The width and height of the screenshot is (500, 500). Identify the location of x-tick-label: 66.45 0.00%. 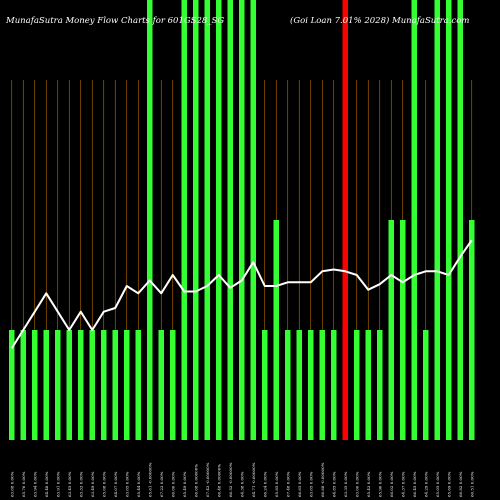
(414, 484).